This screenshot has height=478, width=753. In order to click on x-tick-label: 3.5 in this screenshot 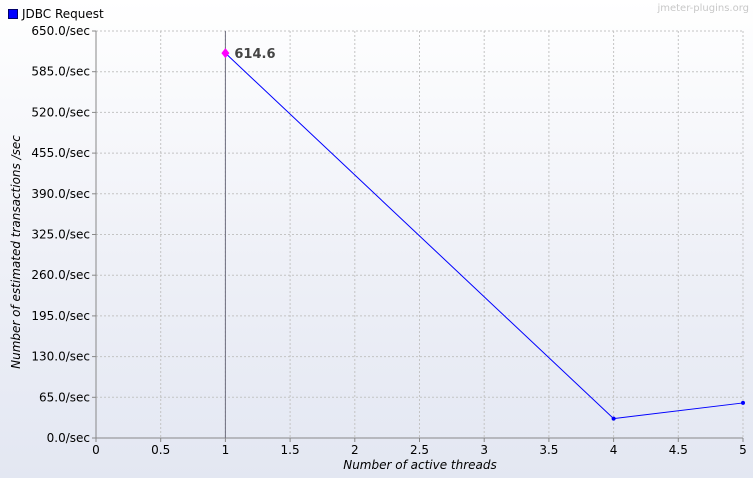, I will do `click(548, 450)`.